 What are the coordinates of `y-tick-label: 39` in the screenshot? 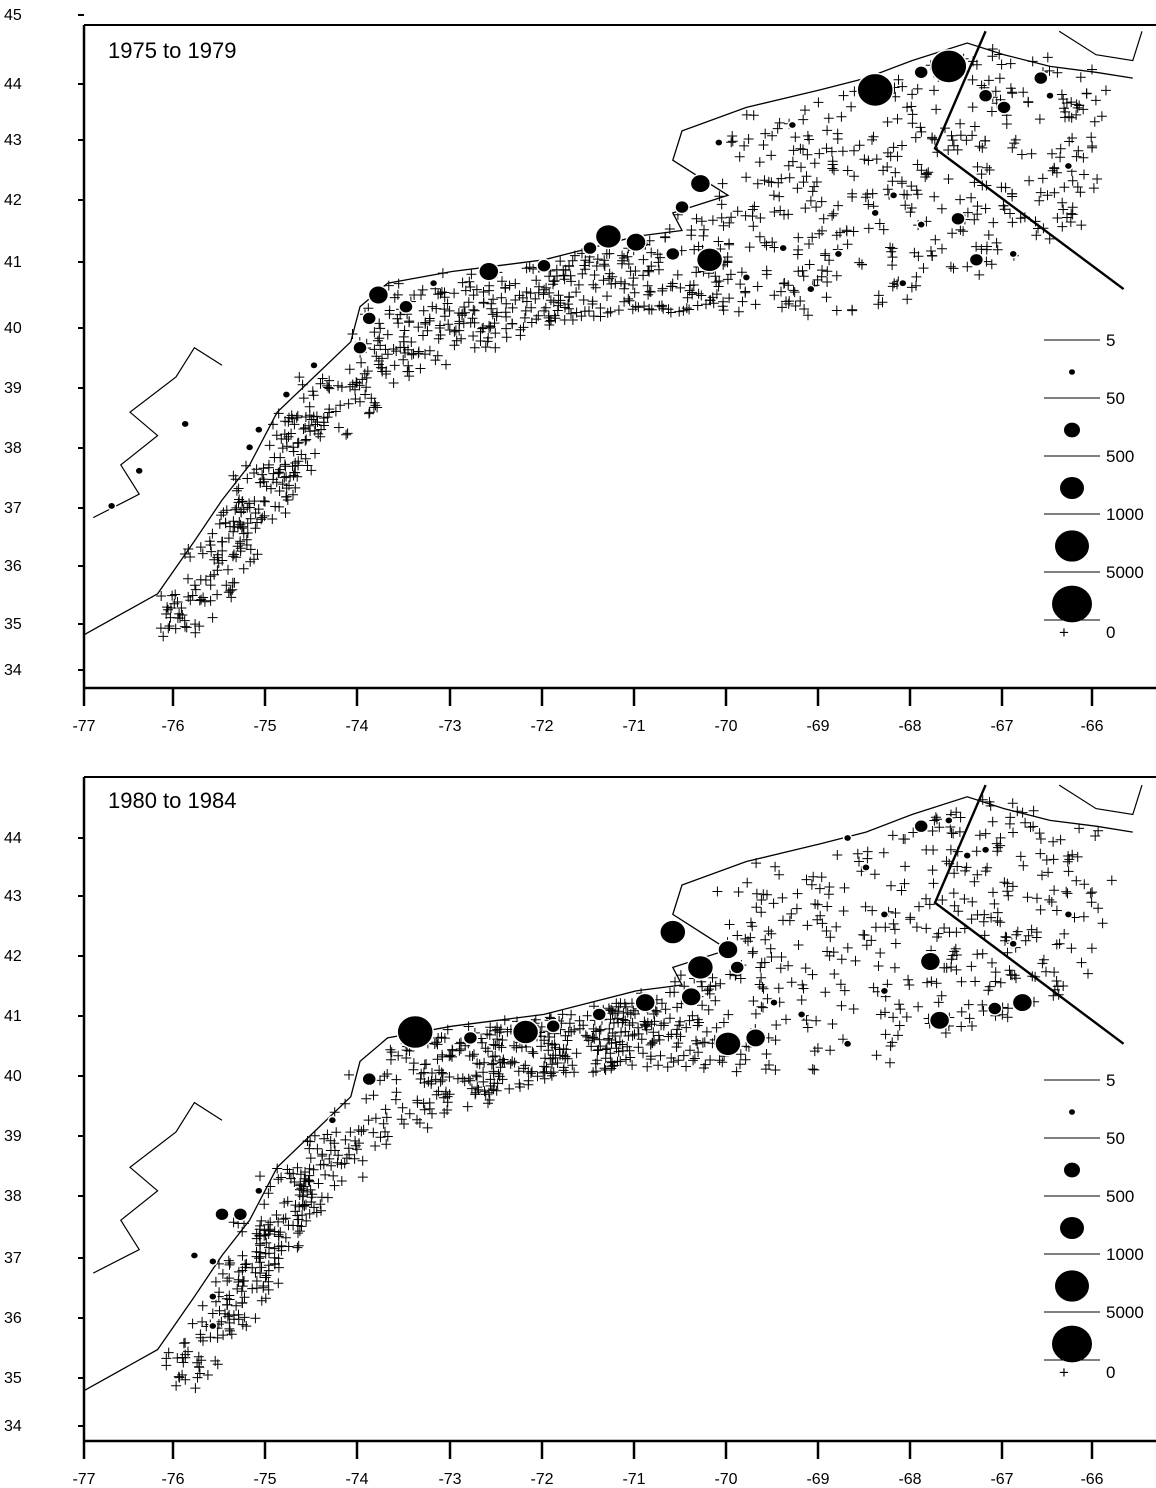 It's located at (13, 1136).